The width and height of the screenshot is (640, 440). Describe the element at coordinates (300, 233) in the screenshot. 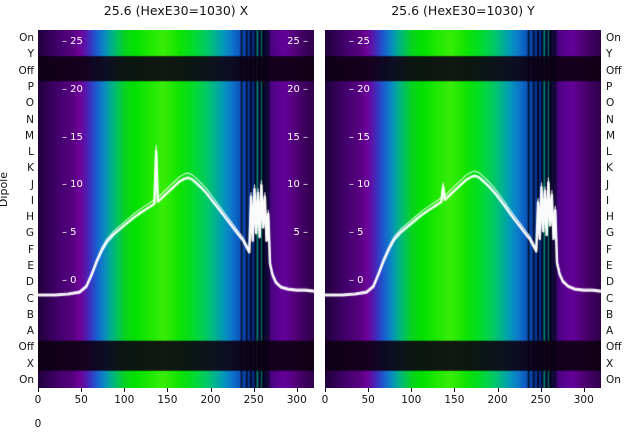

I see `value-tick-right: 5 –` at that location.